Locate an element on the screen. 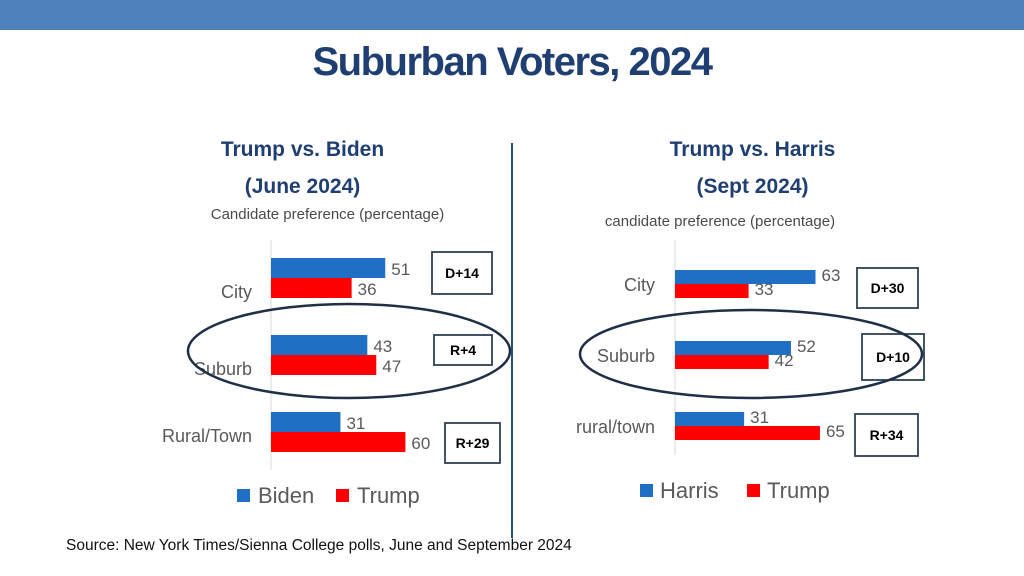 The height and width of the screenshot is (576, 1024). chart0-margin-label: R+4 is located at coordinates (463, 350).